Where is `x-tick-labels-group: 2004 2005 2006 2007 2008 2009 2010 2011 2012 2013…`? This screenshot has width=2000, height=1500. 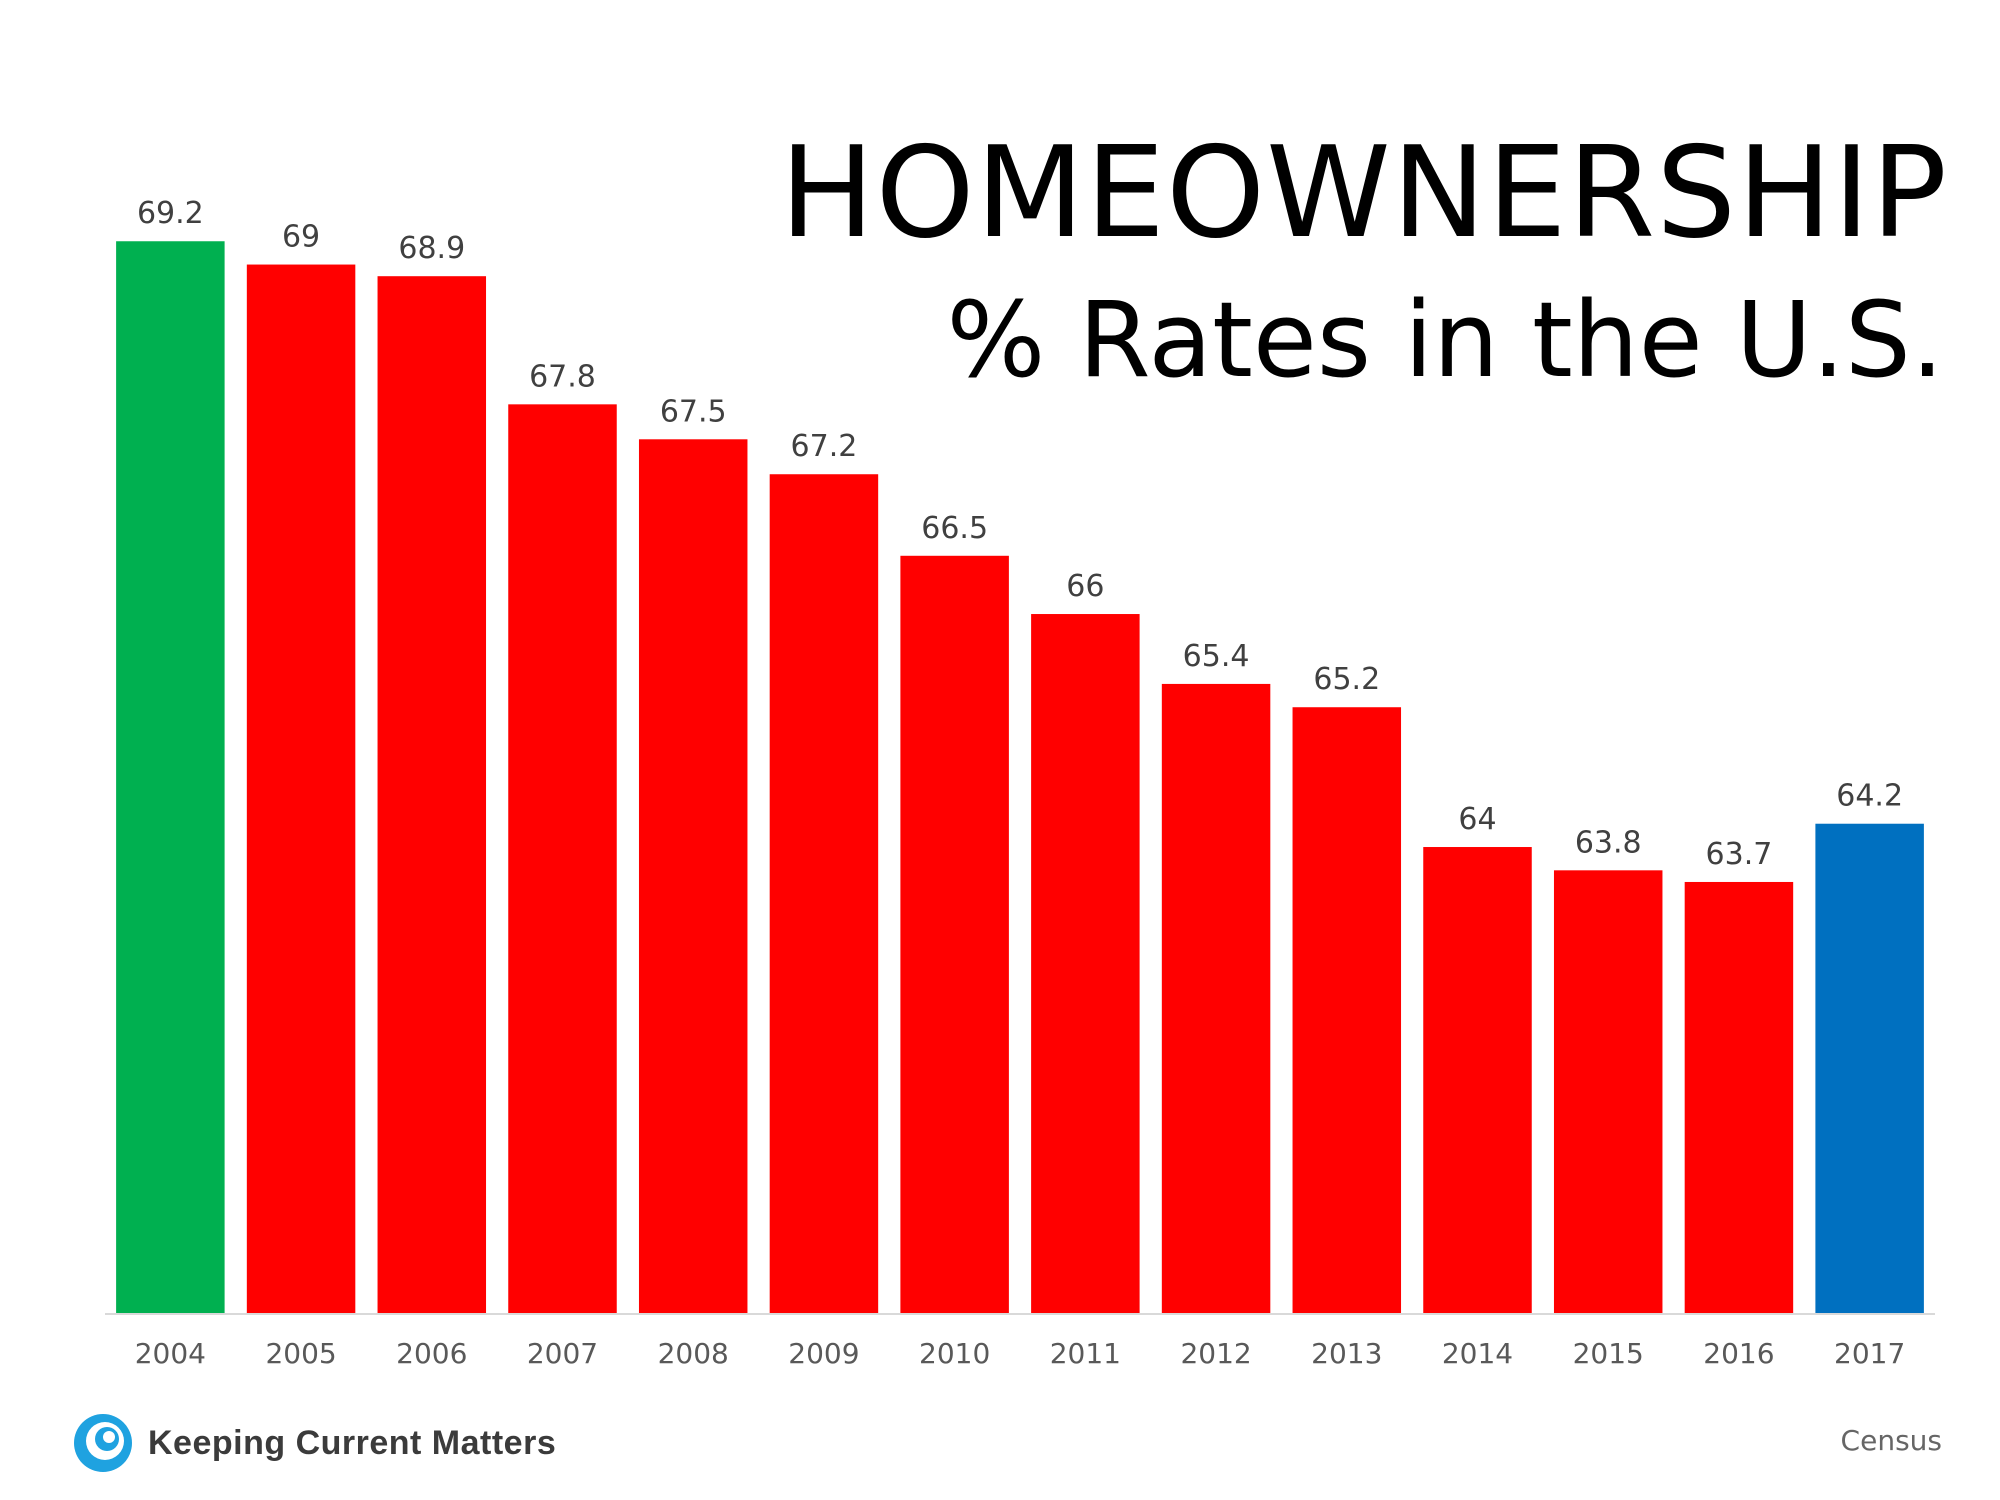 x-tick-labels-group: 2004 2005 2006 2007 2008 2009 2010 2011 2012 2013… is located at coordinates (1020, 1353).